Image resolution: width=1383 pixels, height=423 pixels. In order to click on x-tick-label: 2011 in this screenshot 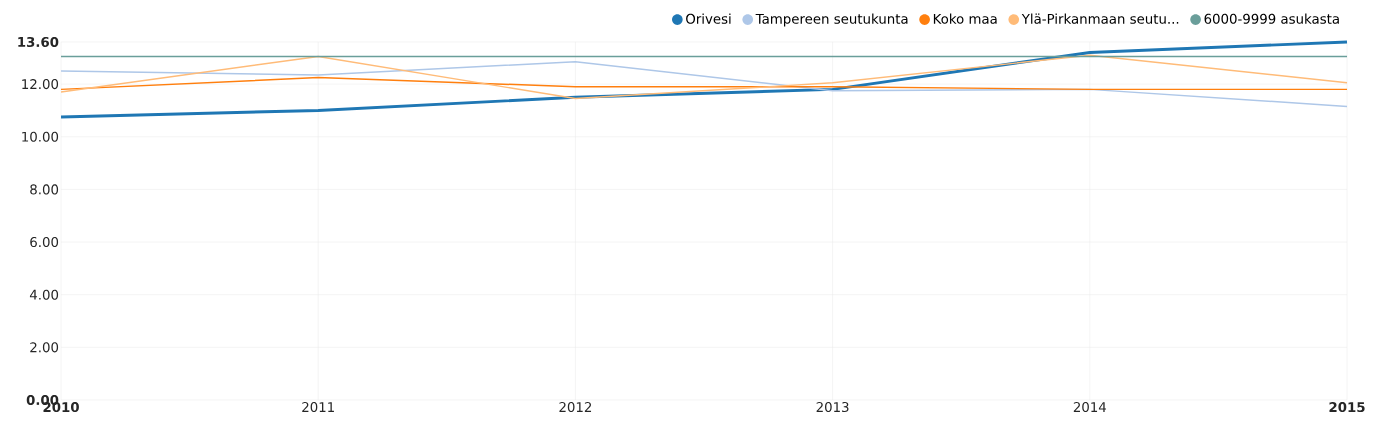, I will do `click(318, 407)`.